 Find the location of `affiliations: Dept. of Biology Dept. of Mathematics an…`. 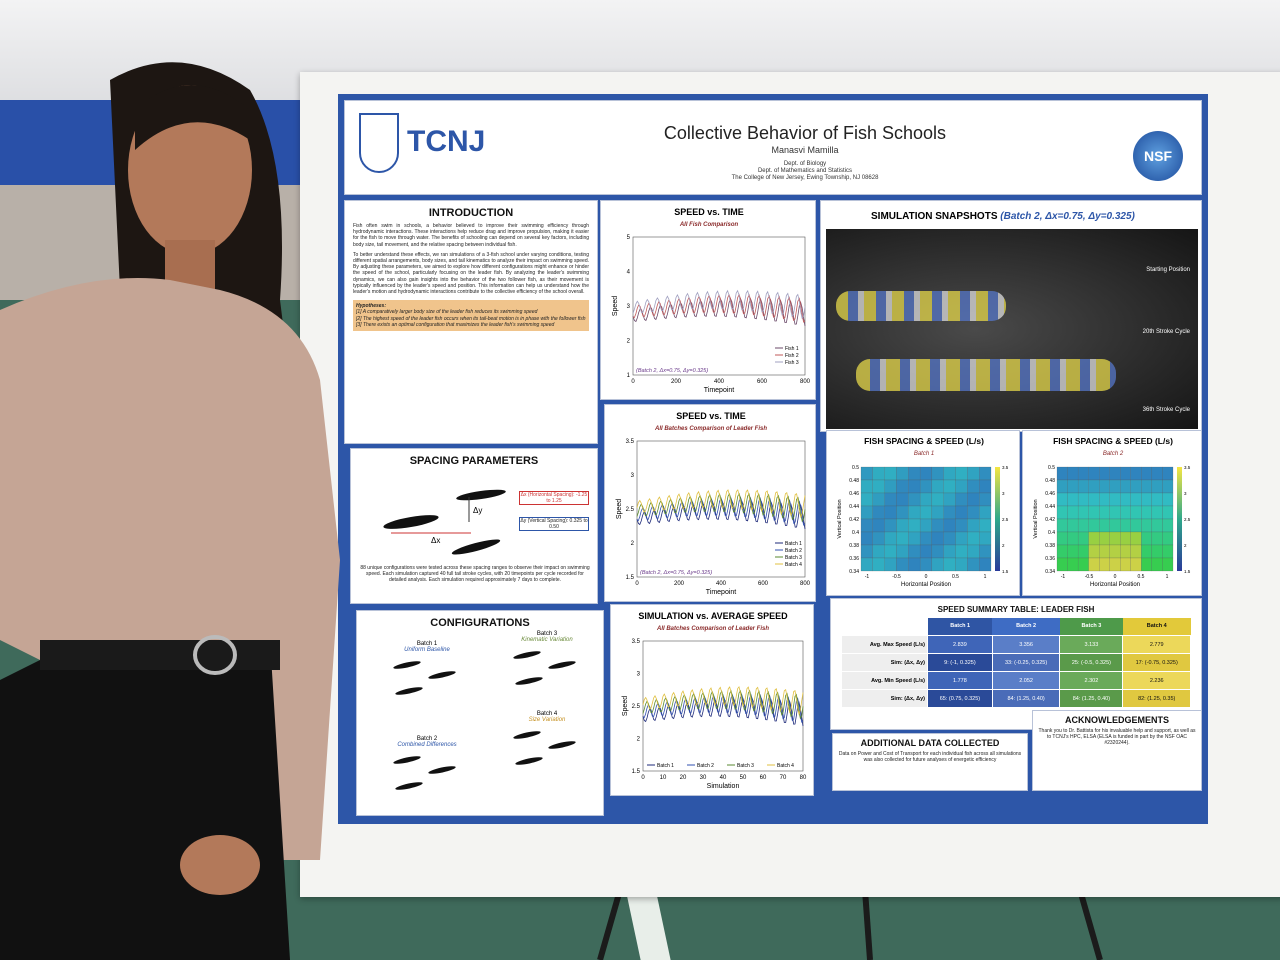

affiliations: Dept. of Biology Dept. of Mathematics an… is located at coordinates (805, 171).